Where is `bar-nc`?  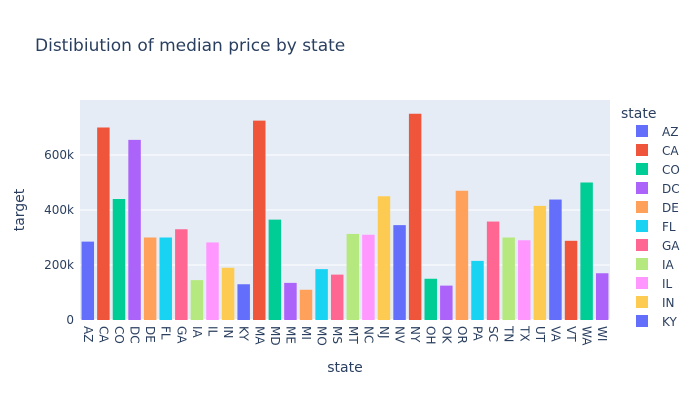
bar-nc is located at coordinates (368, 277).